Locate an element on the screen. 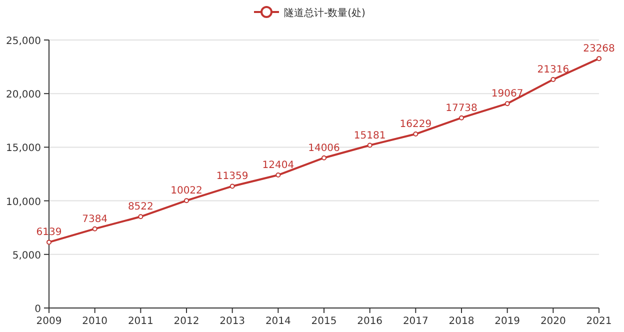 Image resolution: width=624 pixels, height=332 pixels. data-label: 14006 is located at coordinates (324, 148).